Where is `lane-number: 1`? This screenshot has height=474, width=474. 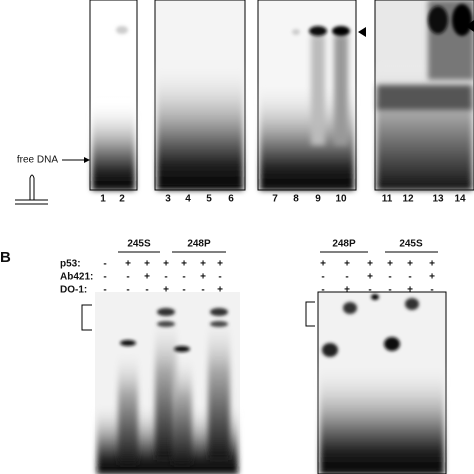 lane-number: 1 is located at coordinates (103, 199).